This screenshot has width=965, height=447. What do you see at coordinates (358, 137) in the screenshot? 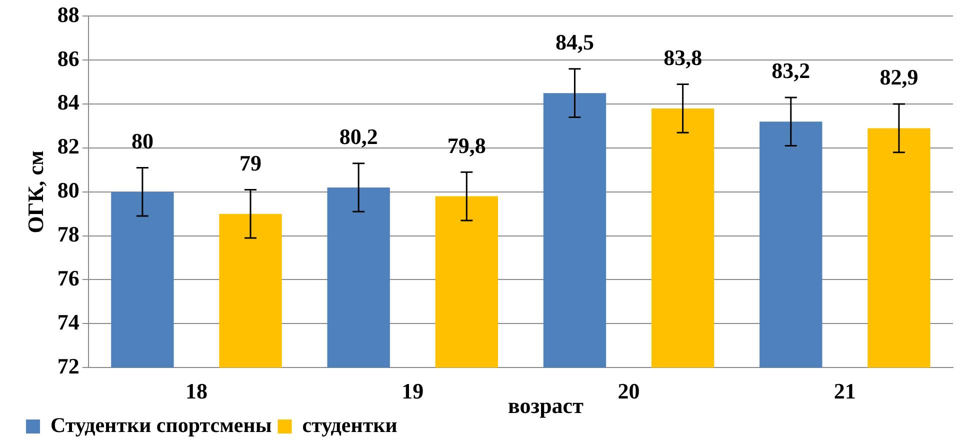
I see `data-label: 80,2` at bounding box center [358, 137].